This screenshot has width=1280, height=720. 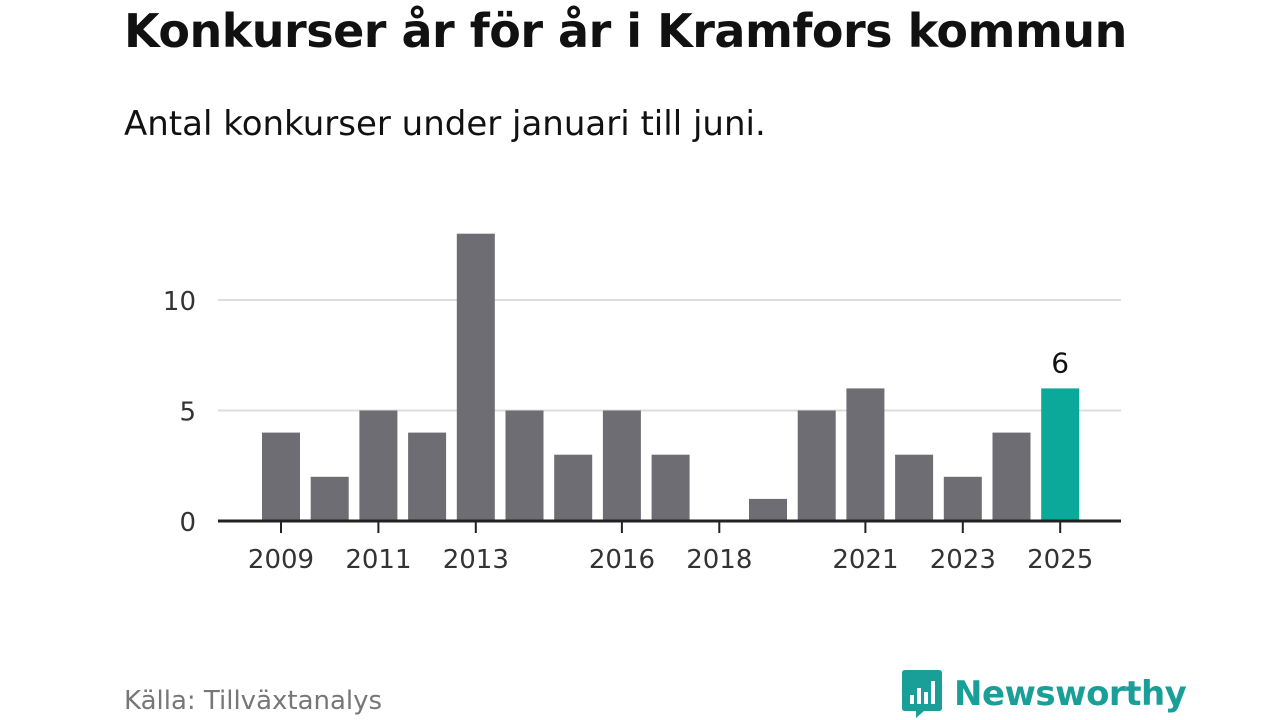 I want to click on chart-subtitle: Antal konkurser under januari till juni., so click(x=445, y=124).